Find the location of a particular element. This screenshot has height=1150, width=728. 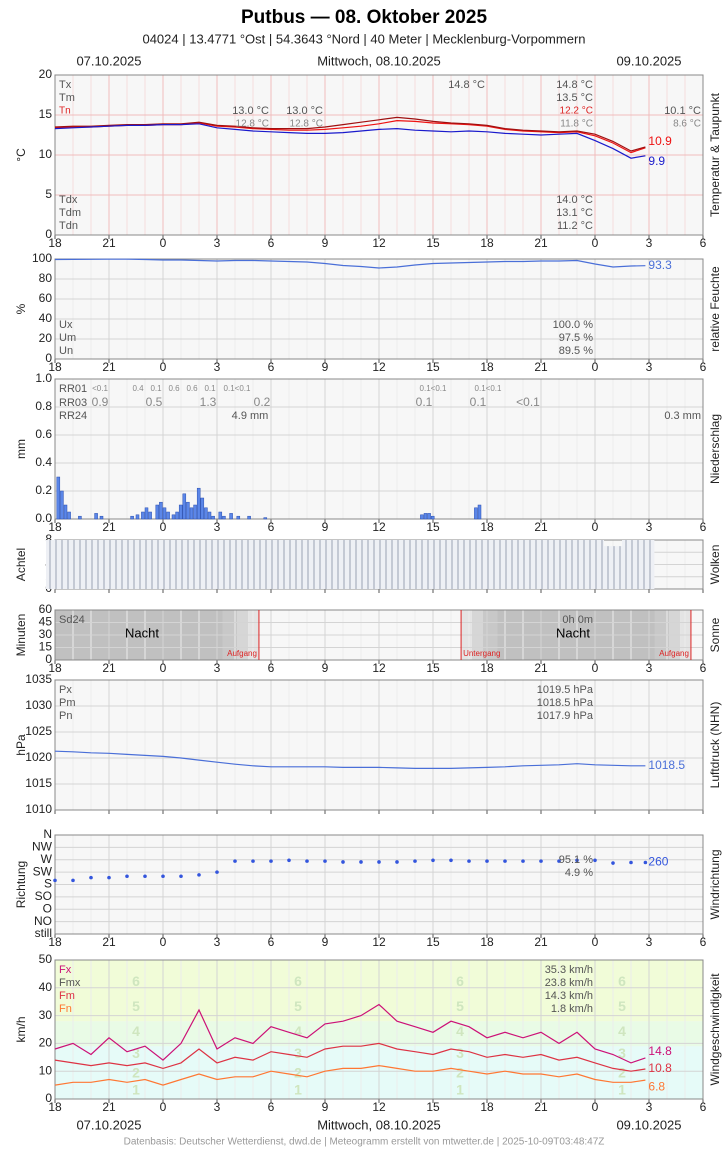

date-center: Mittwoch, 08.10.2025 is located at coordinates (379, 60).